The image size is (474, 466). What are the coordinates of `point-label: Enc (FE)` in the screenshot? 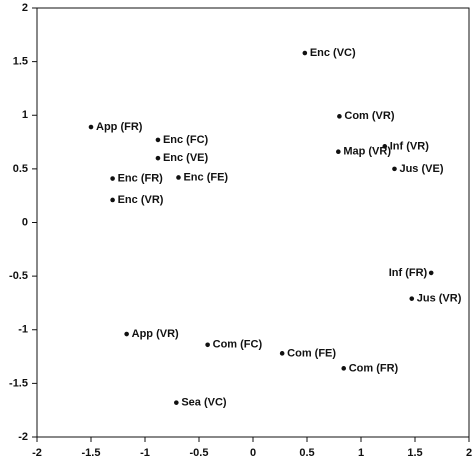 It's located at (205, 177).